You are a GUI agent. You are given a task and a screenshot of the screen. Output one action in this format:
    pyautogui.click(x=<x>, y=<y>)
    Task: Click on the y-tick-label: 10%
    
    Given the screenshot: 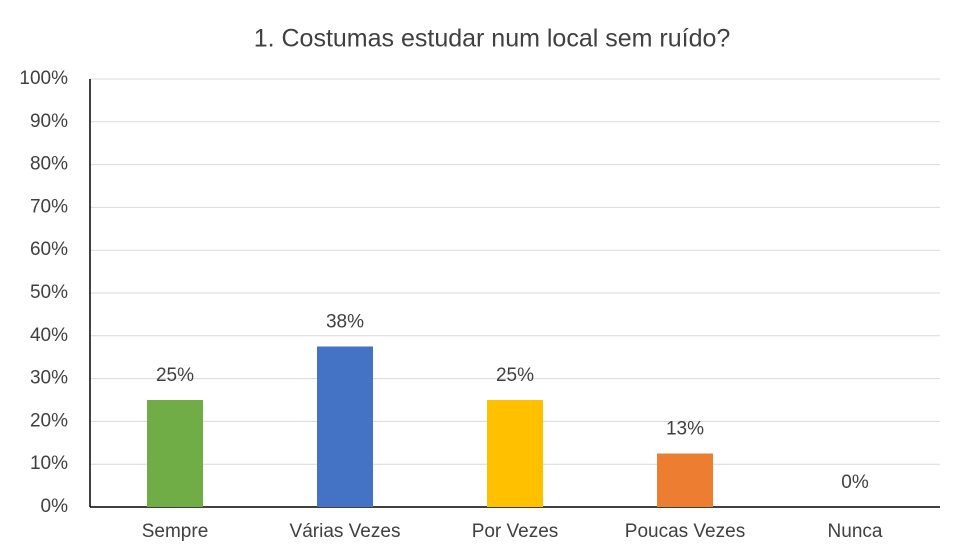 What is the action you would take?
    pyautogui.click(x=49, y=463)
    